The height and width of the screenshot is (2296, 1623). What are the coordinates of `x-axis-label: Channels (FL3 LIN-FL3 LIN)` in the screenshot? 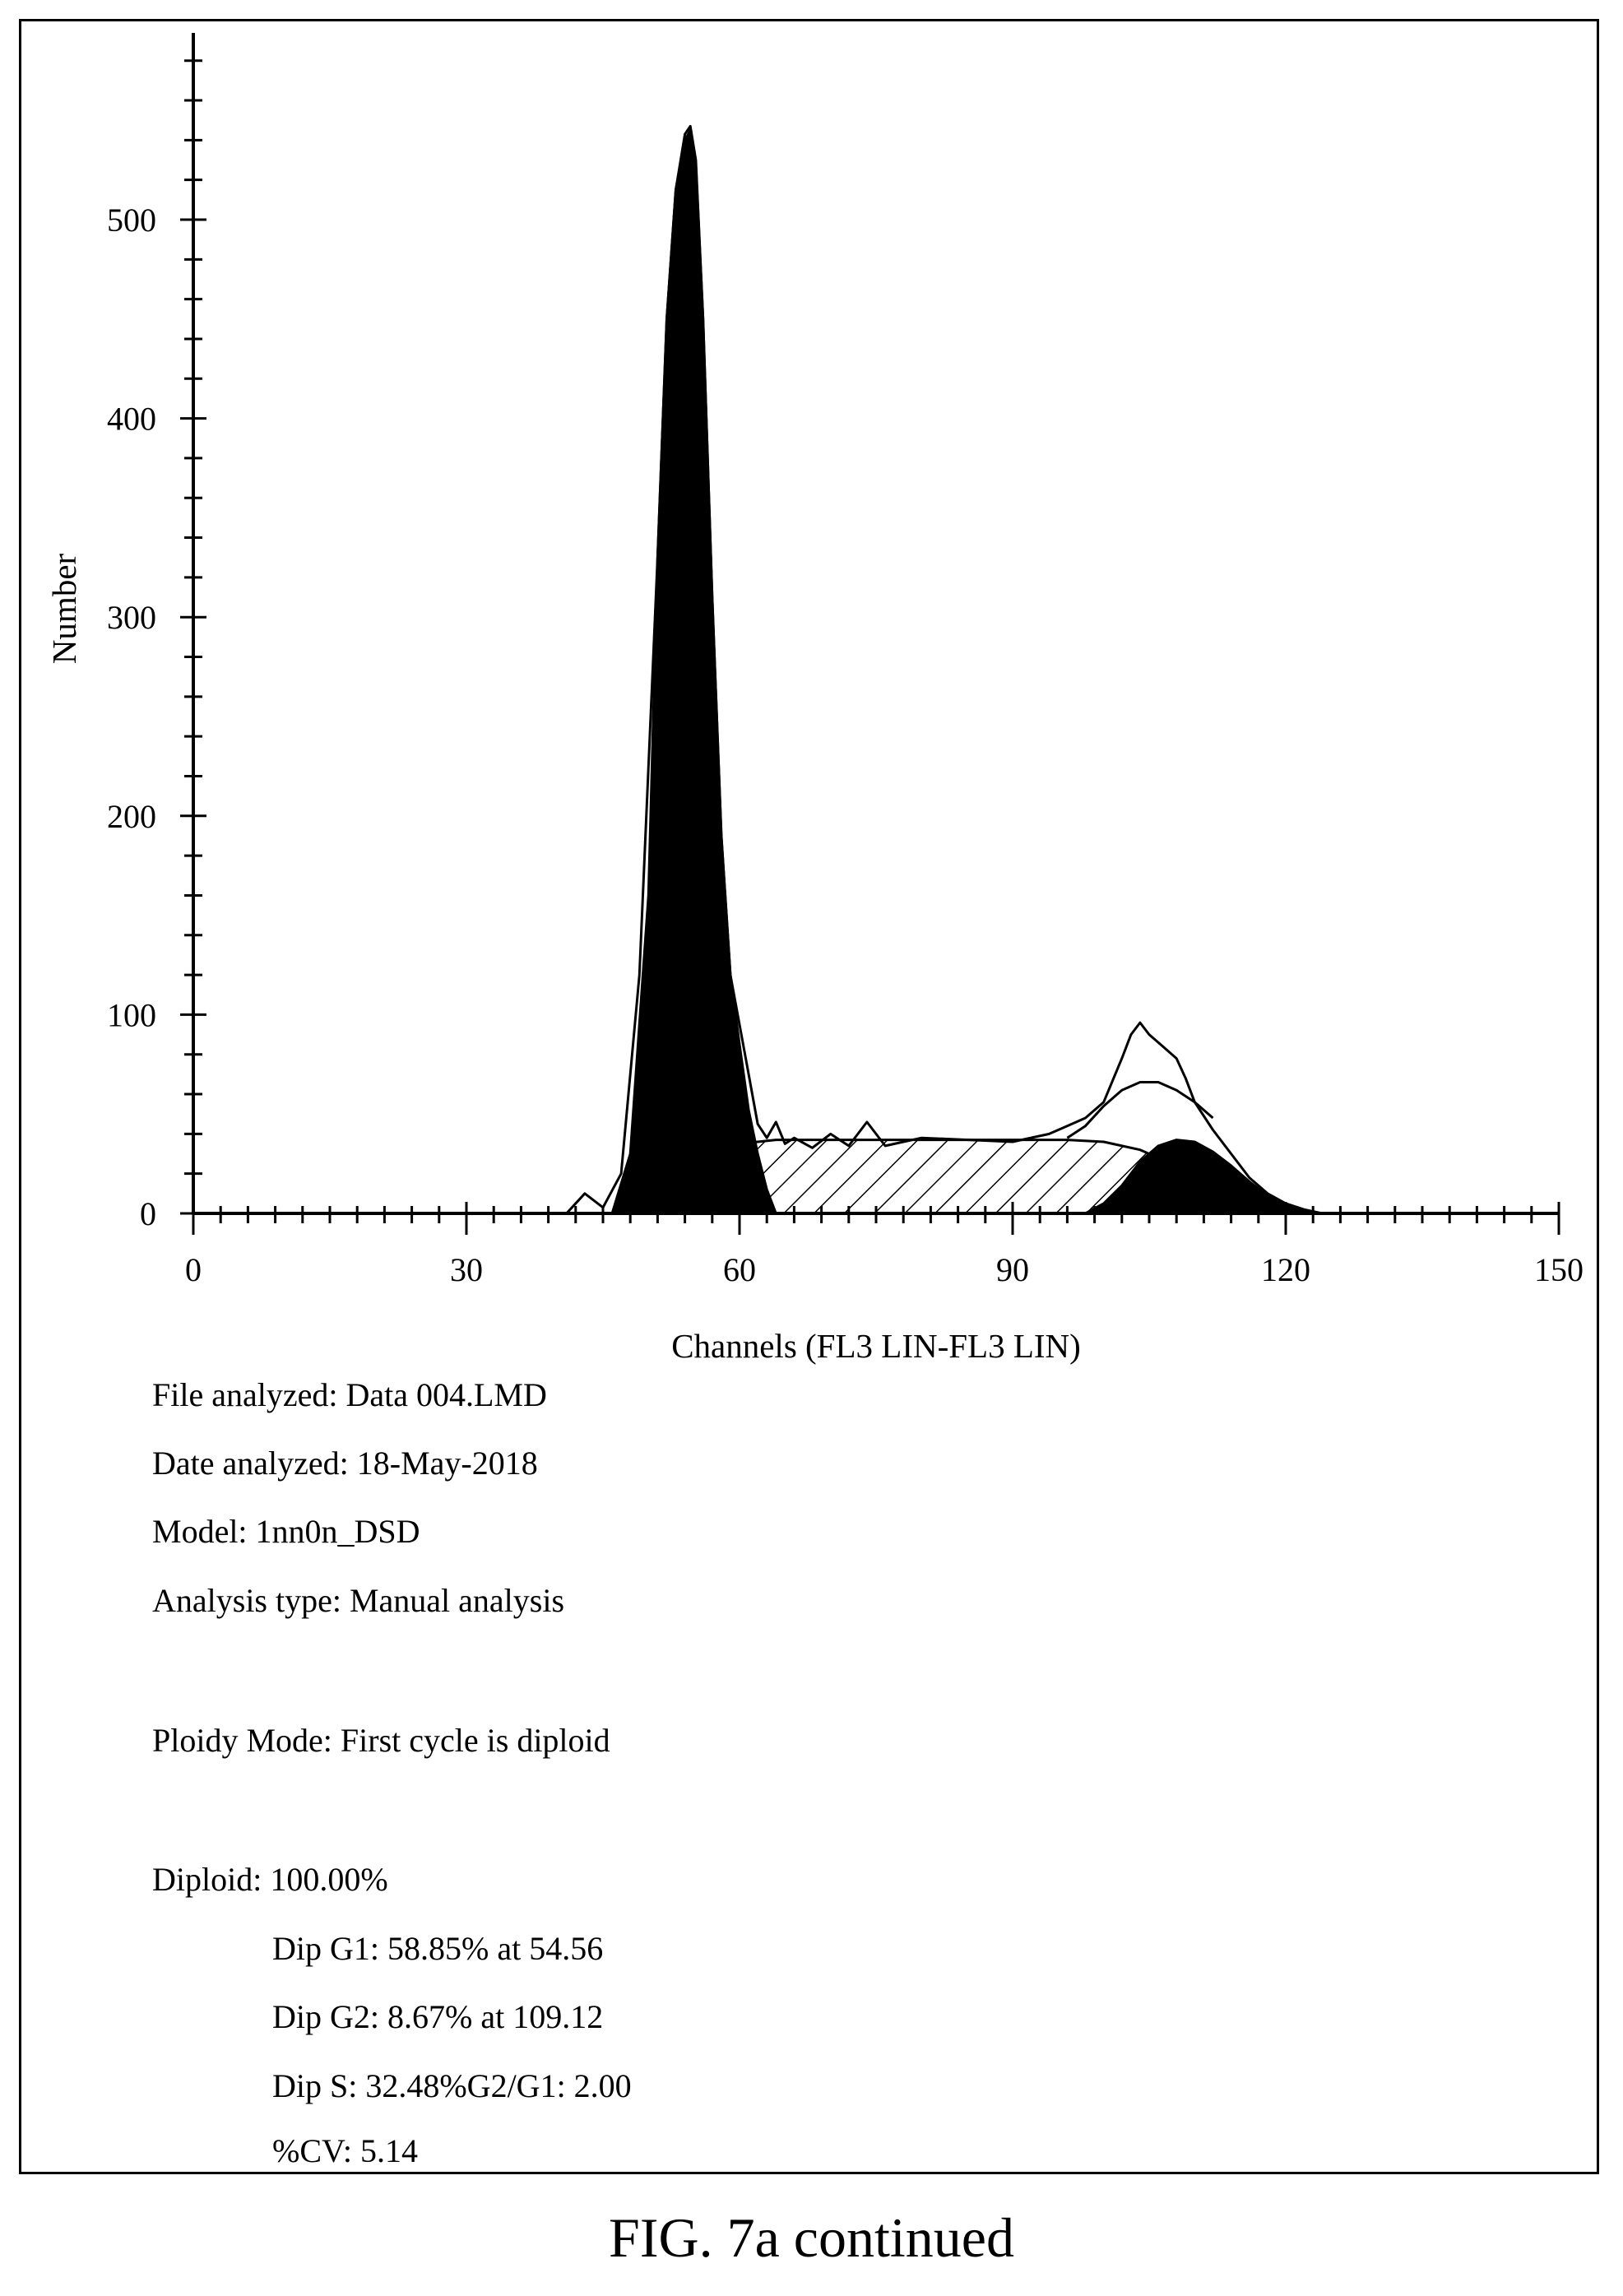 It's located at (876, 1346).